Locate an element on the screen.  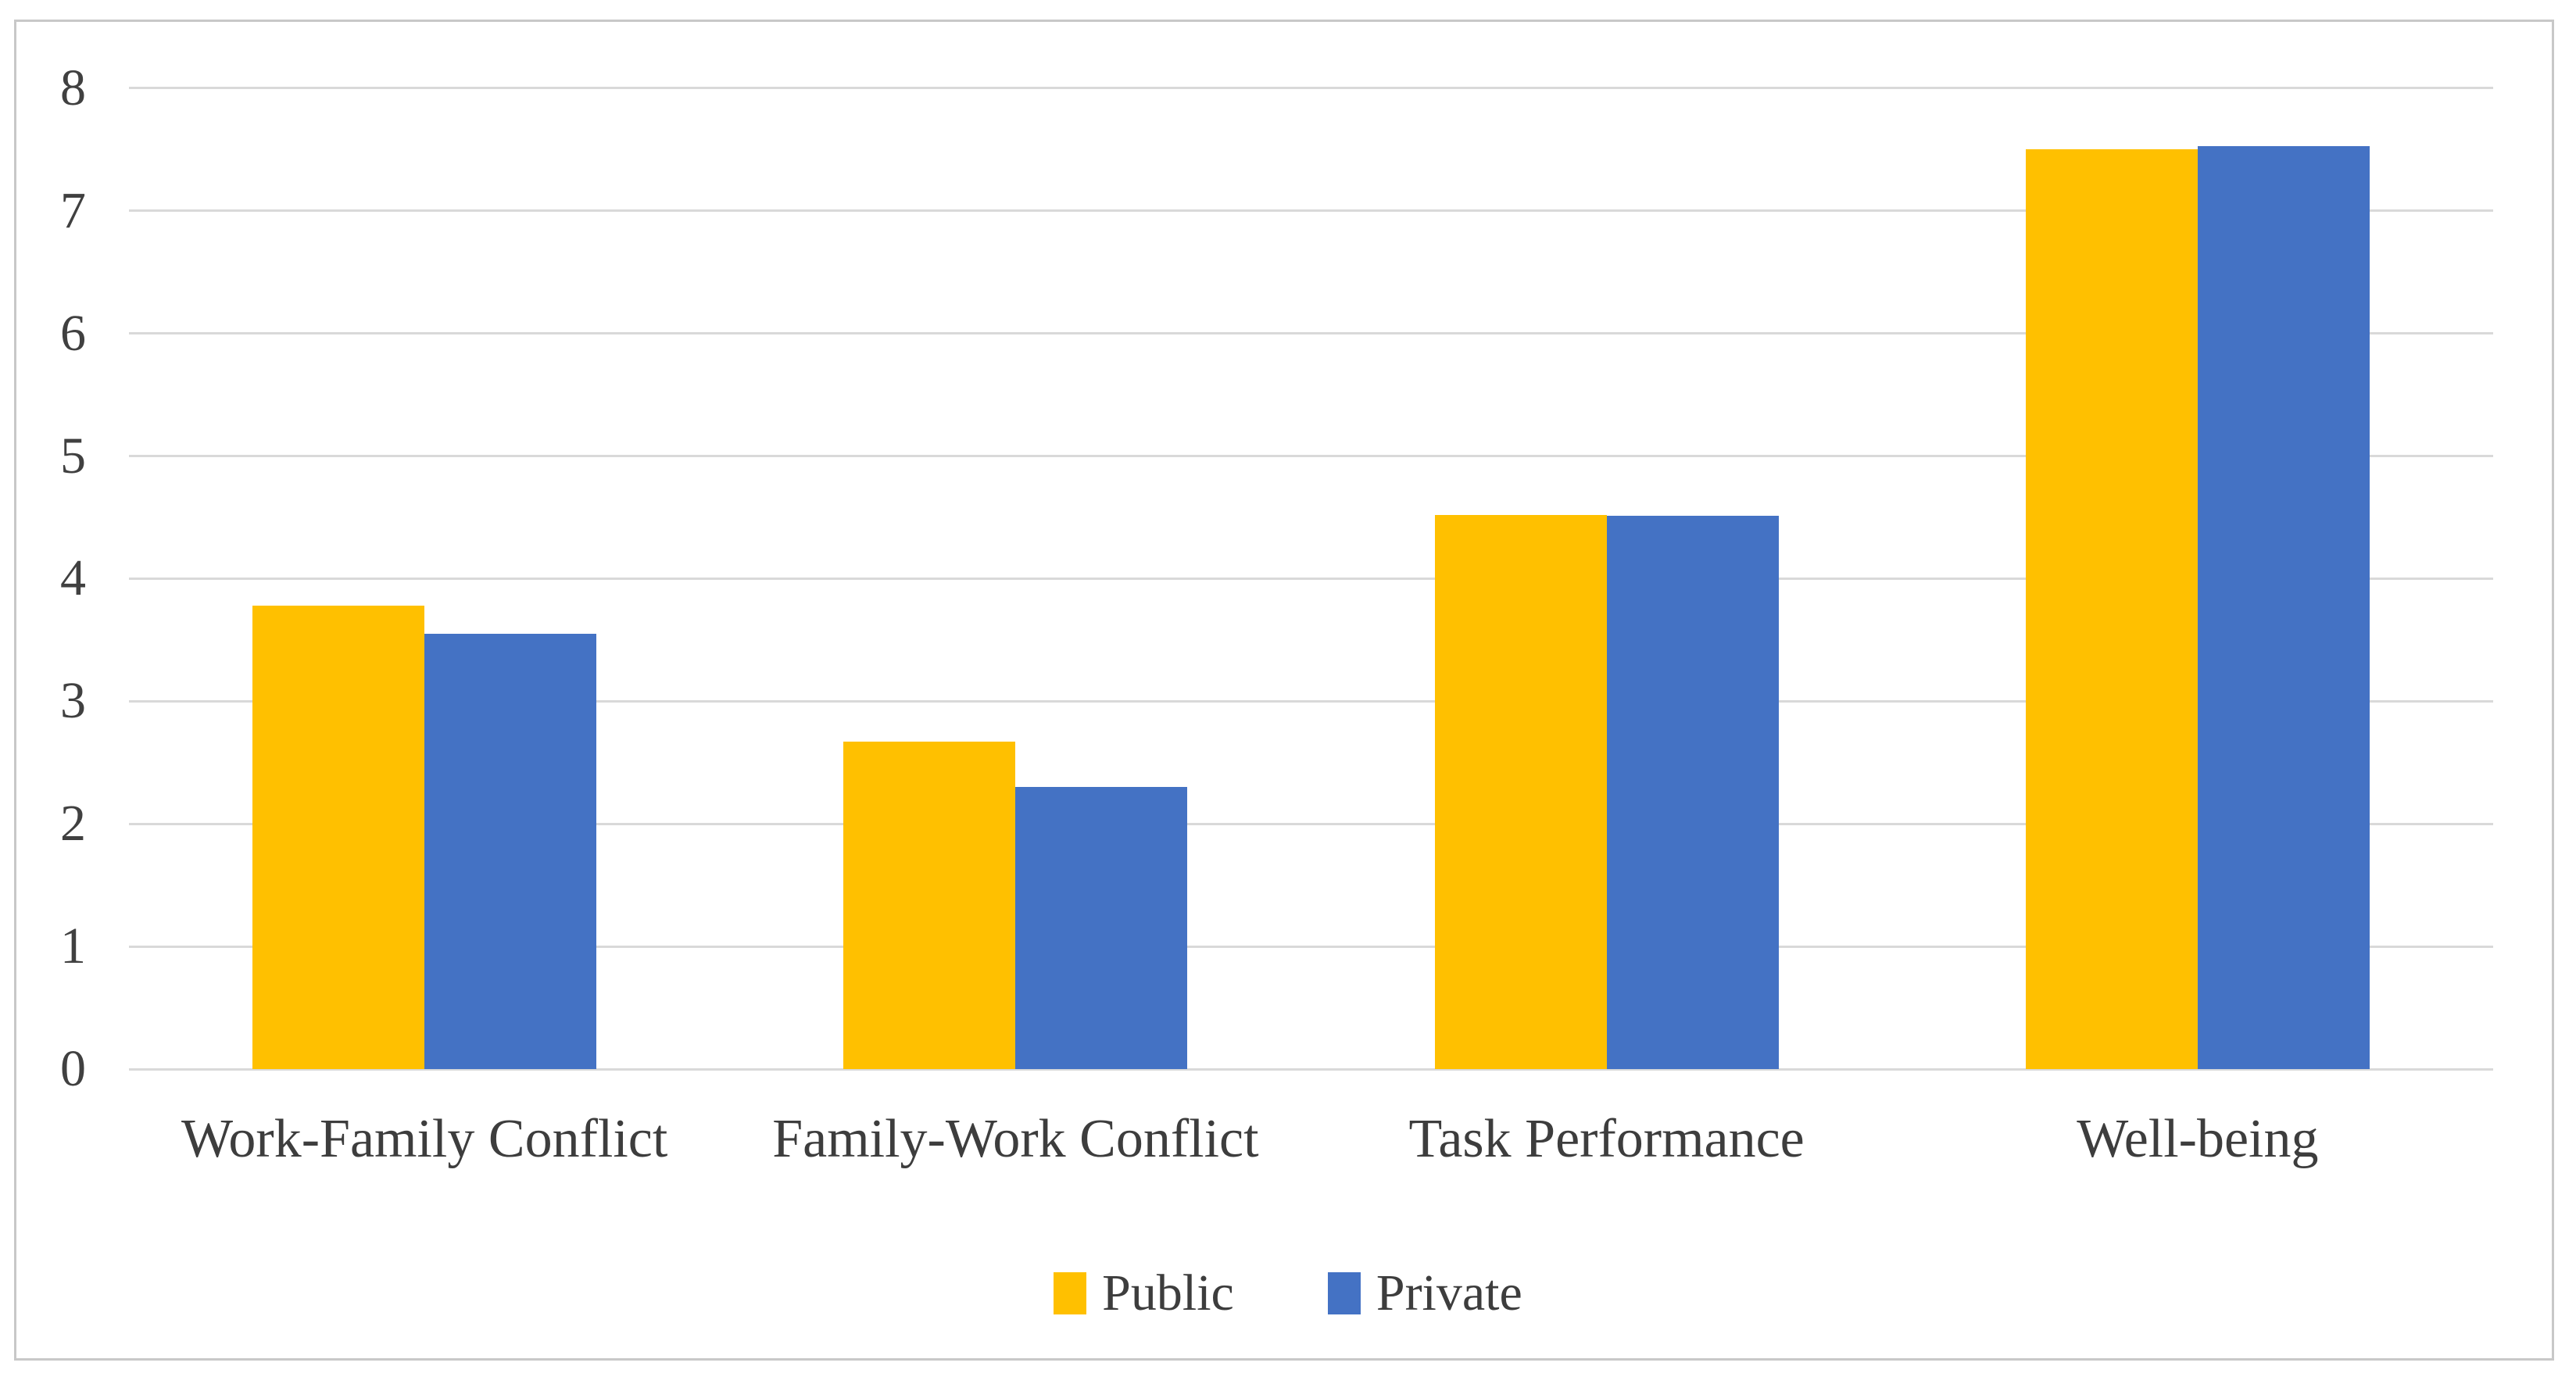
gridline-y3 is located at coordinates (1311, 701).